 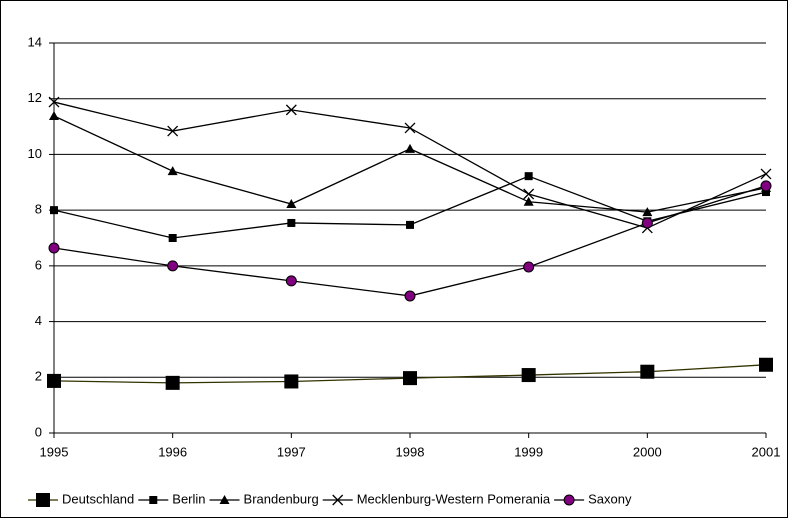 I want to click on y-tick-label: 12, so click(x=35, y=97).